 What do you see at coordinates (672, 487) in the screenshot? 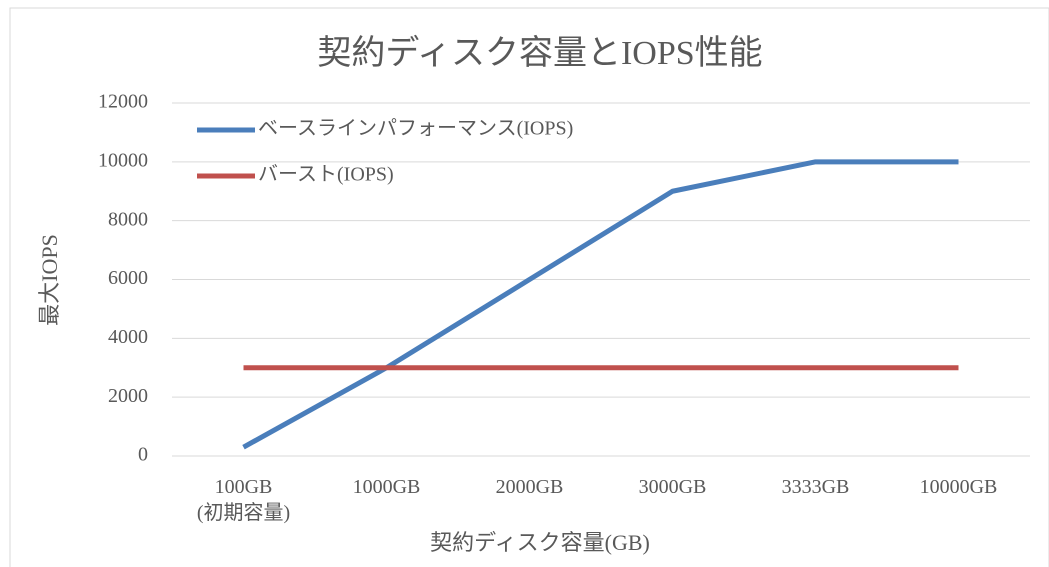
I see `x-tick-label: 3000GB` at bounding box center [672, 487].